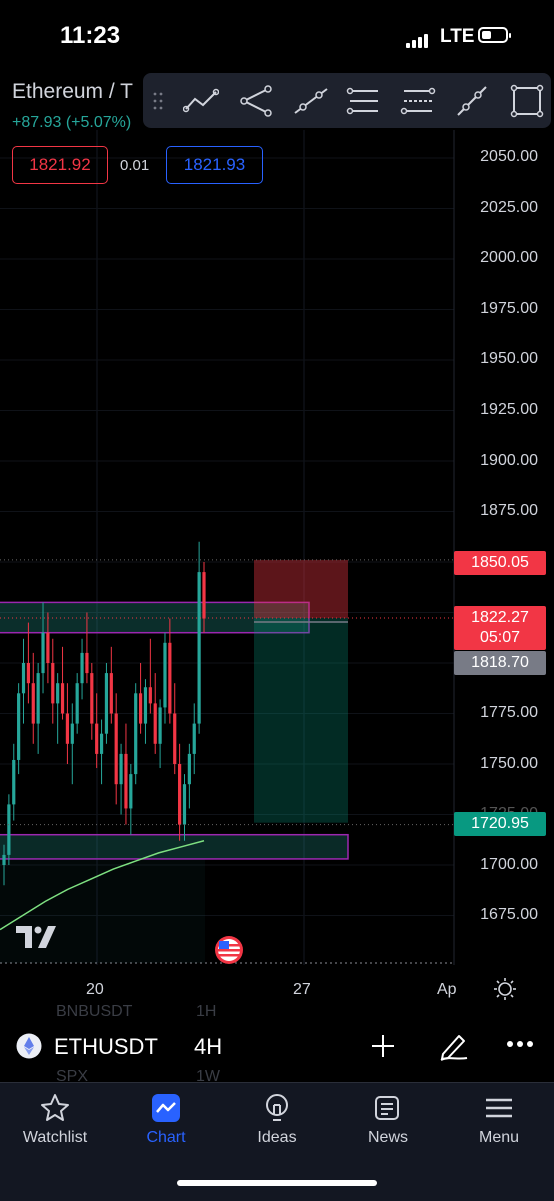  Describe the element at coordinates (387, 1108) in the screenshot. I see `news-icon` at that location.